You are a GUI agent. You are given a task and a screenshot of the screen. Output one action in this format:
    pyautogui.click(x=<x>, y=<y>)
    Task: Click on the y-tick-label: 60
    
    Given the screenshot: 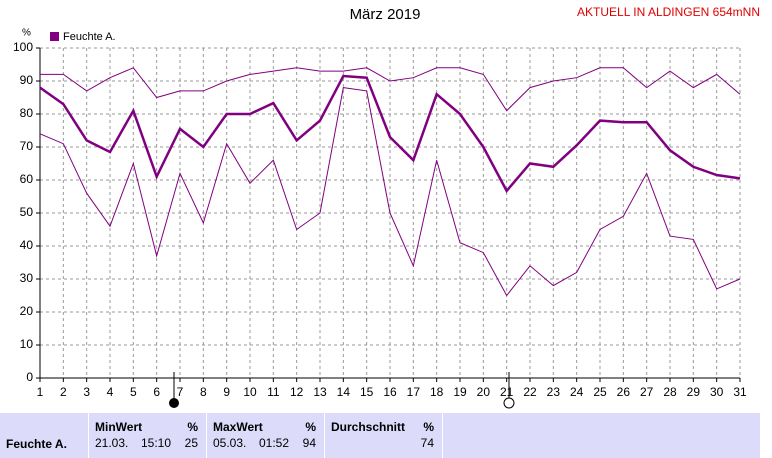 What is the action you would take?
    pyautogui.click(x=27, y=179)
    